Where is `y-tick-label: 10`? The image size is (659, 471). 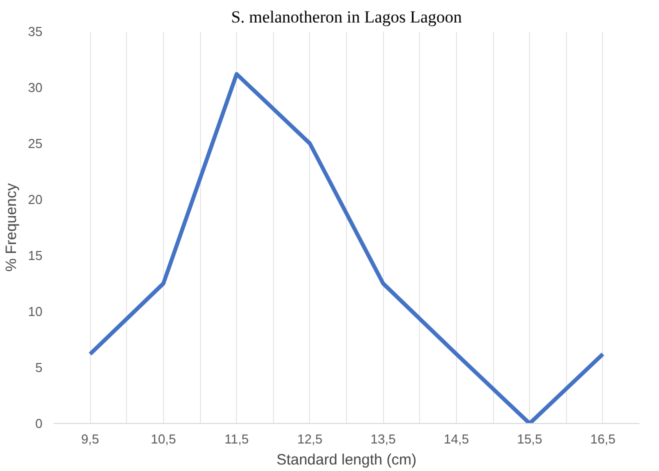 y-tick-label: 10 is located at coordinates (35, 311).